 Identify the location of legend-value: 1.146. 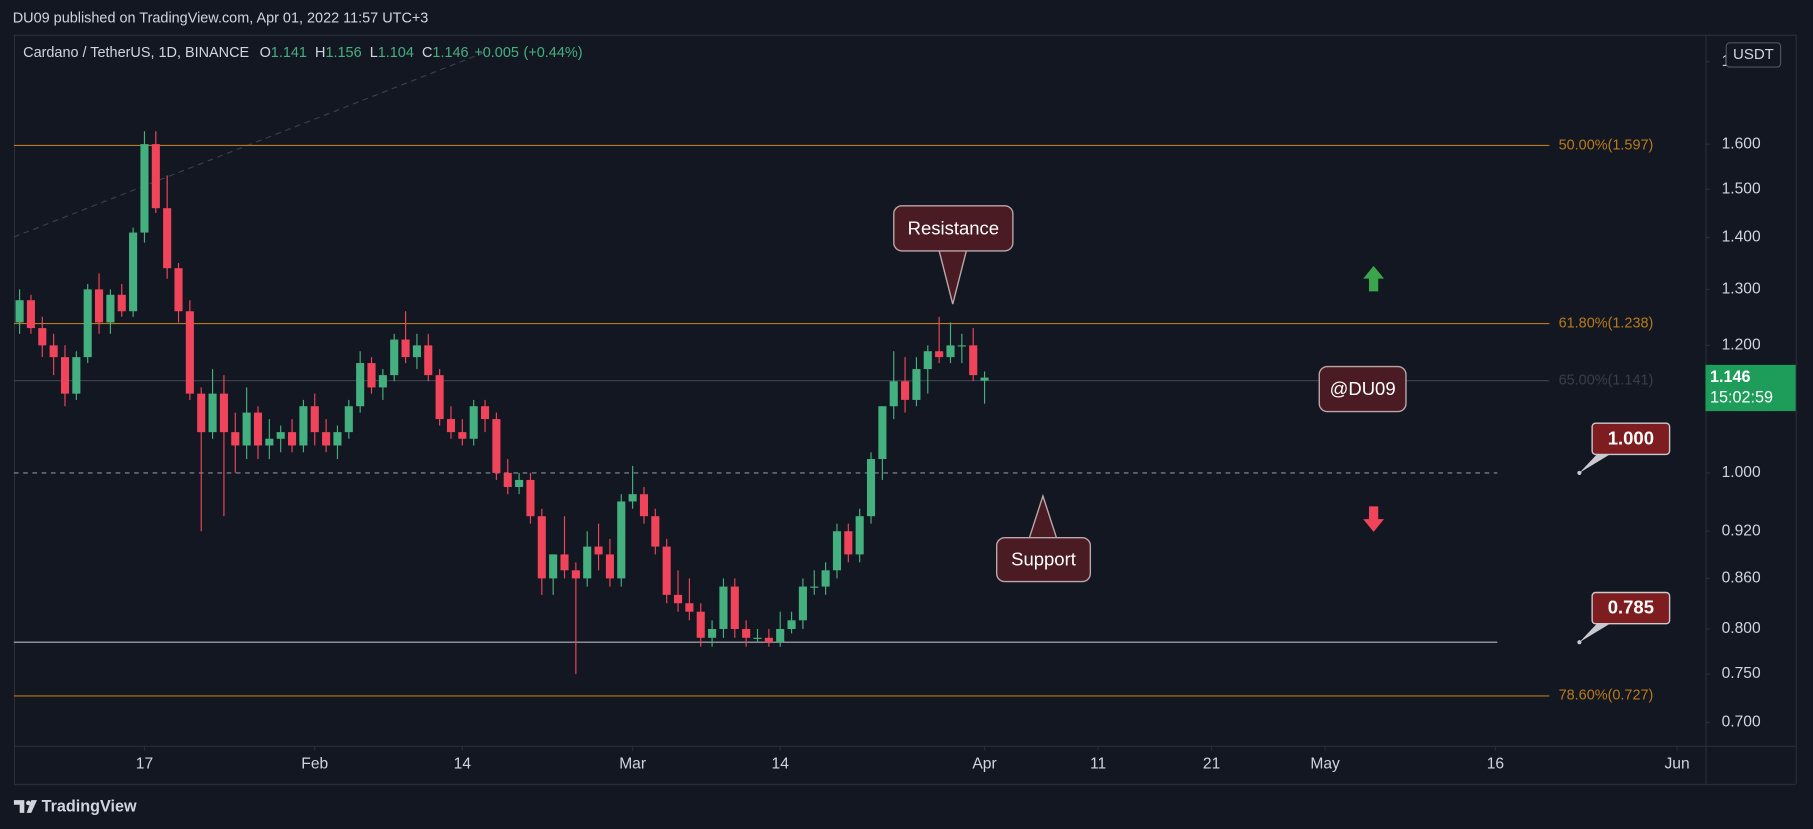
(450, 53).